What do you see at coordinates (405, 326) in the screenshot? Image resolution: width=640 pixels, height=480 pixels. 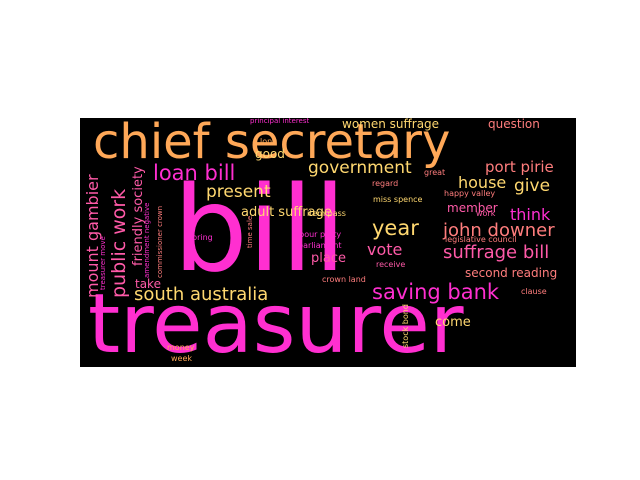 I see `word-stock-bond: stock bond` at bounding box center [405, 326].